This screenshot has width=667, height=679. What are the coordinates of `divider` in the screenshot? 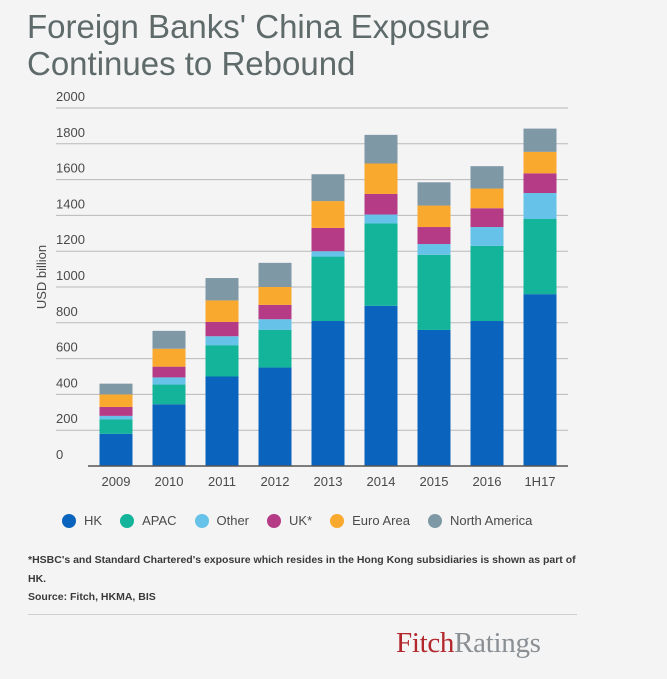 It's located at (302, 614).